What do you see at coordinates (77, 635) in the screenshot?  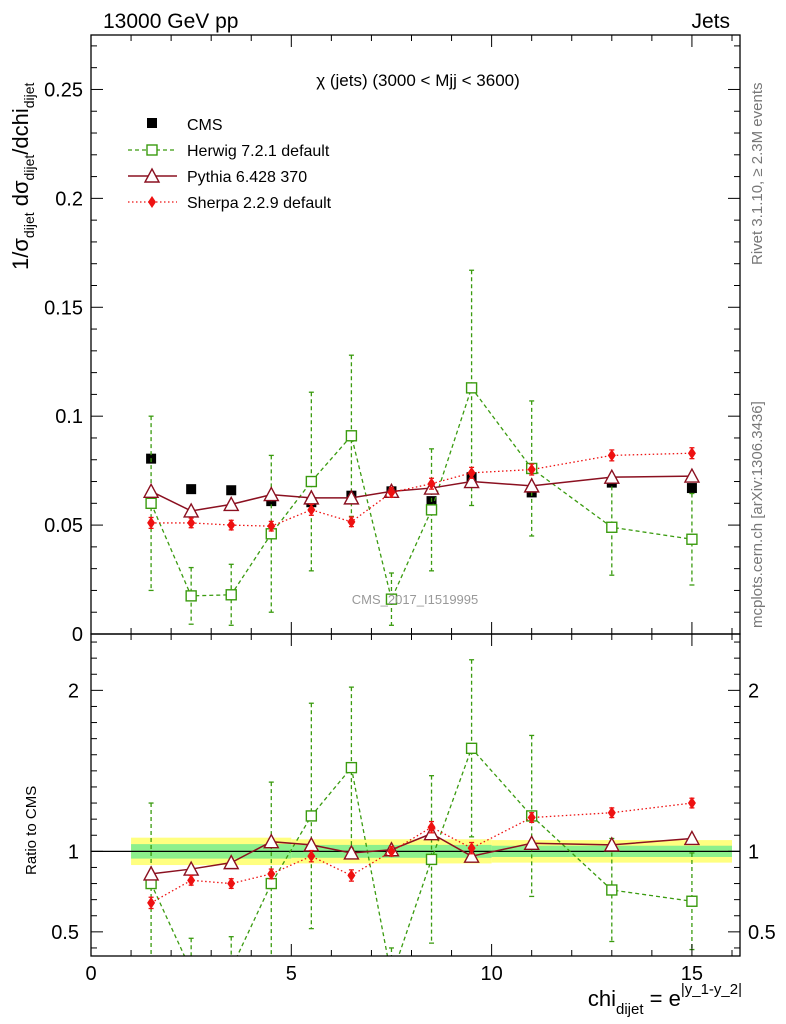 I see `main-y-tick-label: 0` at bounding box center [77, 635].